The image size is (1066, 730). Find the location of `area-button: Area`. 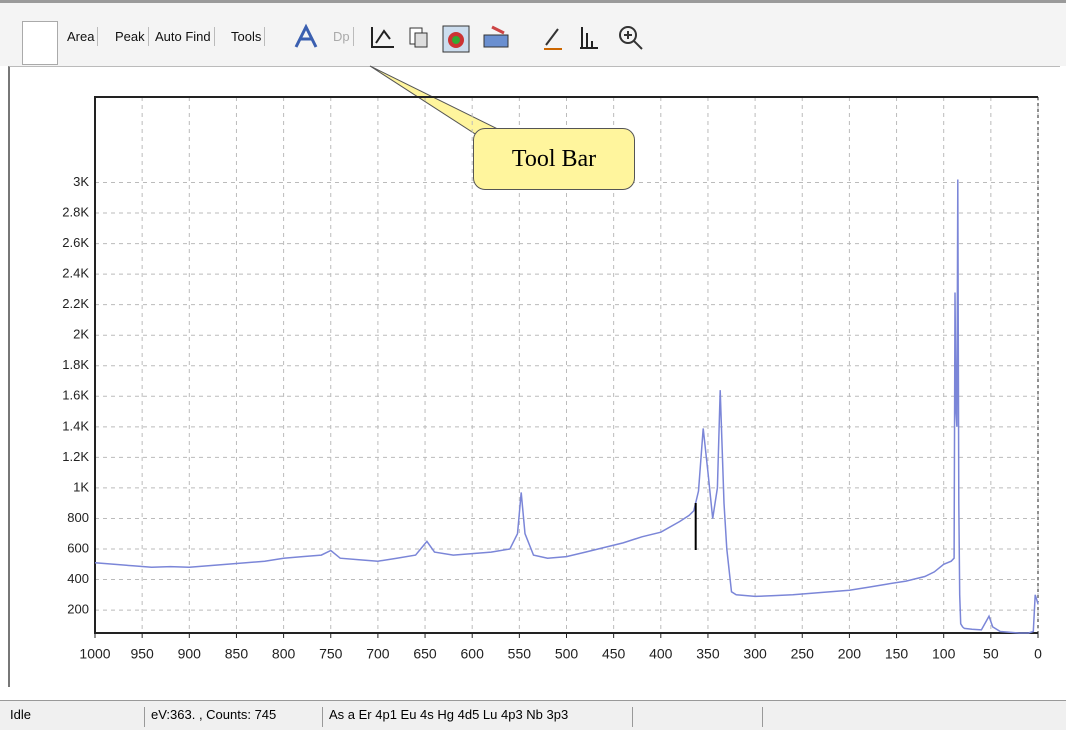

area-button: Area is located at coordinates (81, 36).